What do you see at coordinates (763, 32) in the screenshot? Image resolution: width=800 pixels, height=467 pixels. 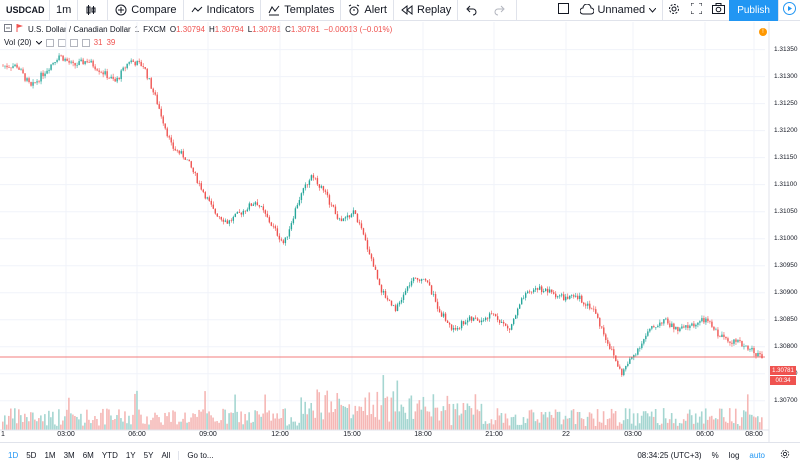 I see `notification-icon: !` at bounding box center [763, 32].